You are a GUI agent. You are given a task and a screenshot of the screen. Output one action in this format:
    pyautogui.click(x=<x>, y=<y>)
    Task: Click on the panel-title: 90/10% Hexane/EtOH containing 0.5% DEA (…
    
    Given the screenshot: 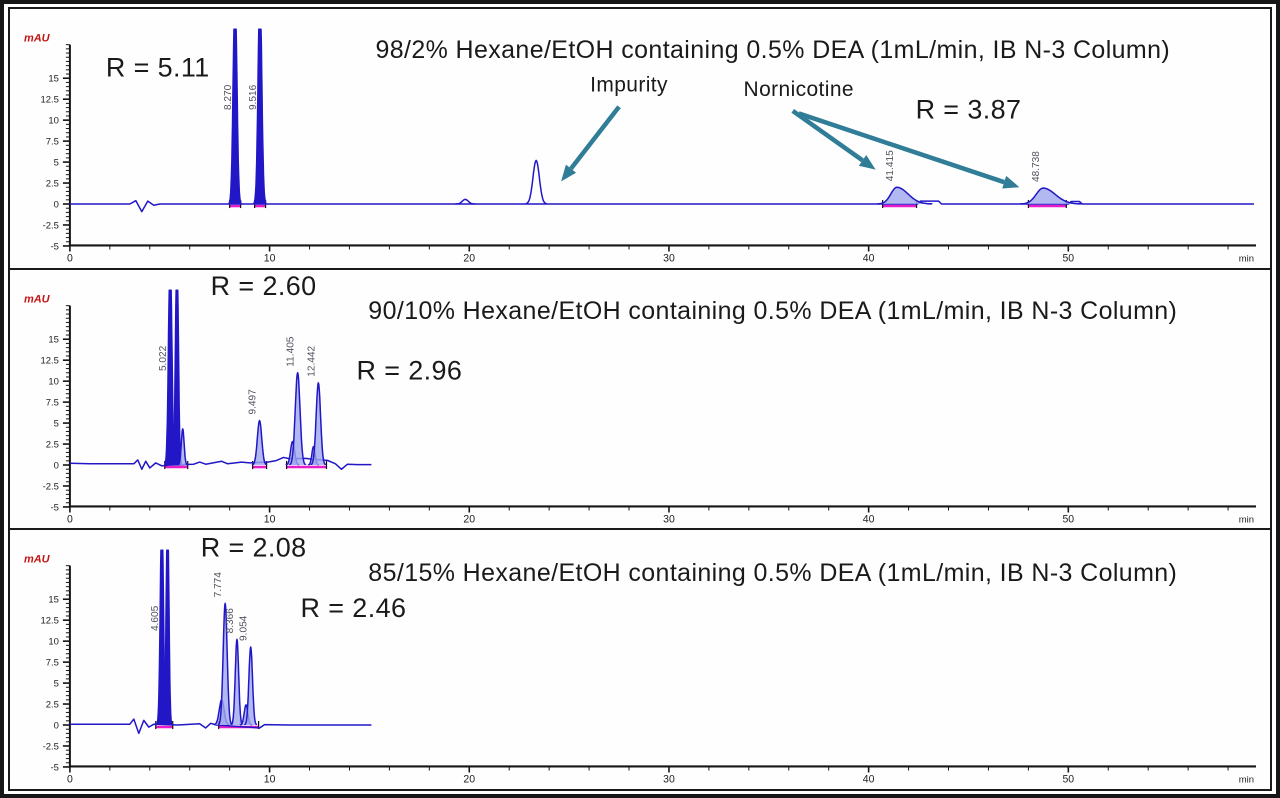 What is the action you would take?
    pyautogui.click(x=772, y=311)
    